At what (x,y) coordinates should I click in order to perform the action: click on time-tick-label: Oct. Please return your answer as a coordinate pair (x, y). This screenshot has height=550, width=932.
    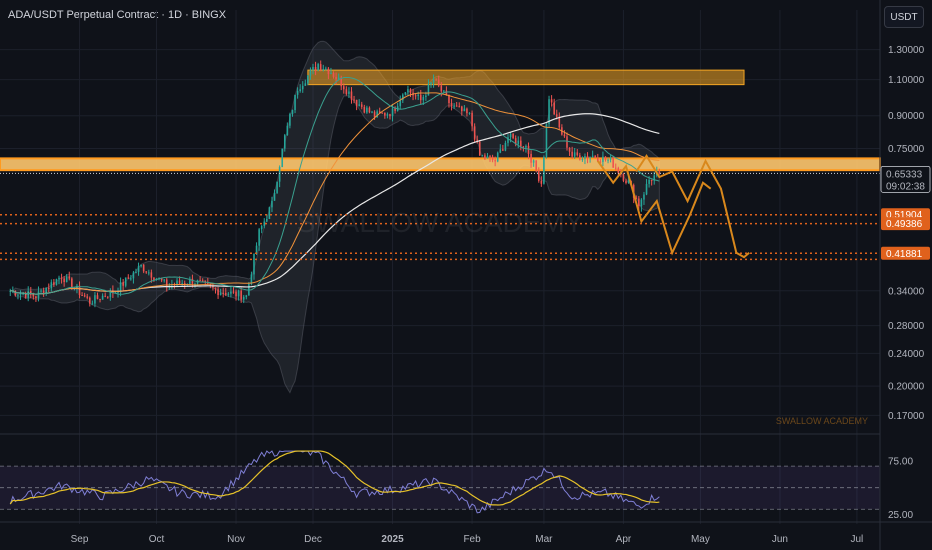
    Looking at the image, I should click on (157, 539).